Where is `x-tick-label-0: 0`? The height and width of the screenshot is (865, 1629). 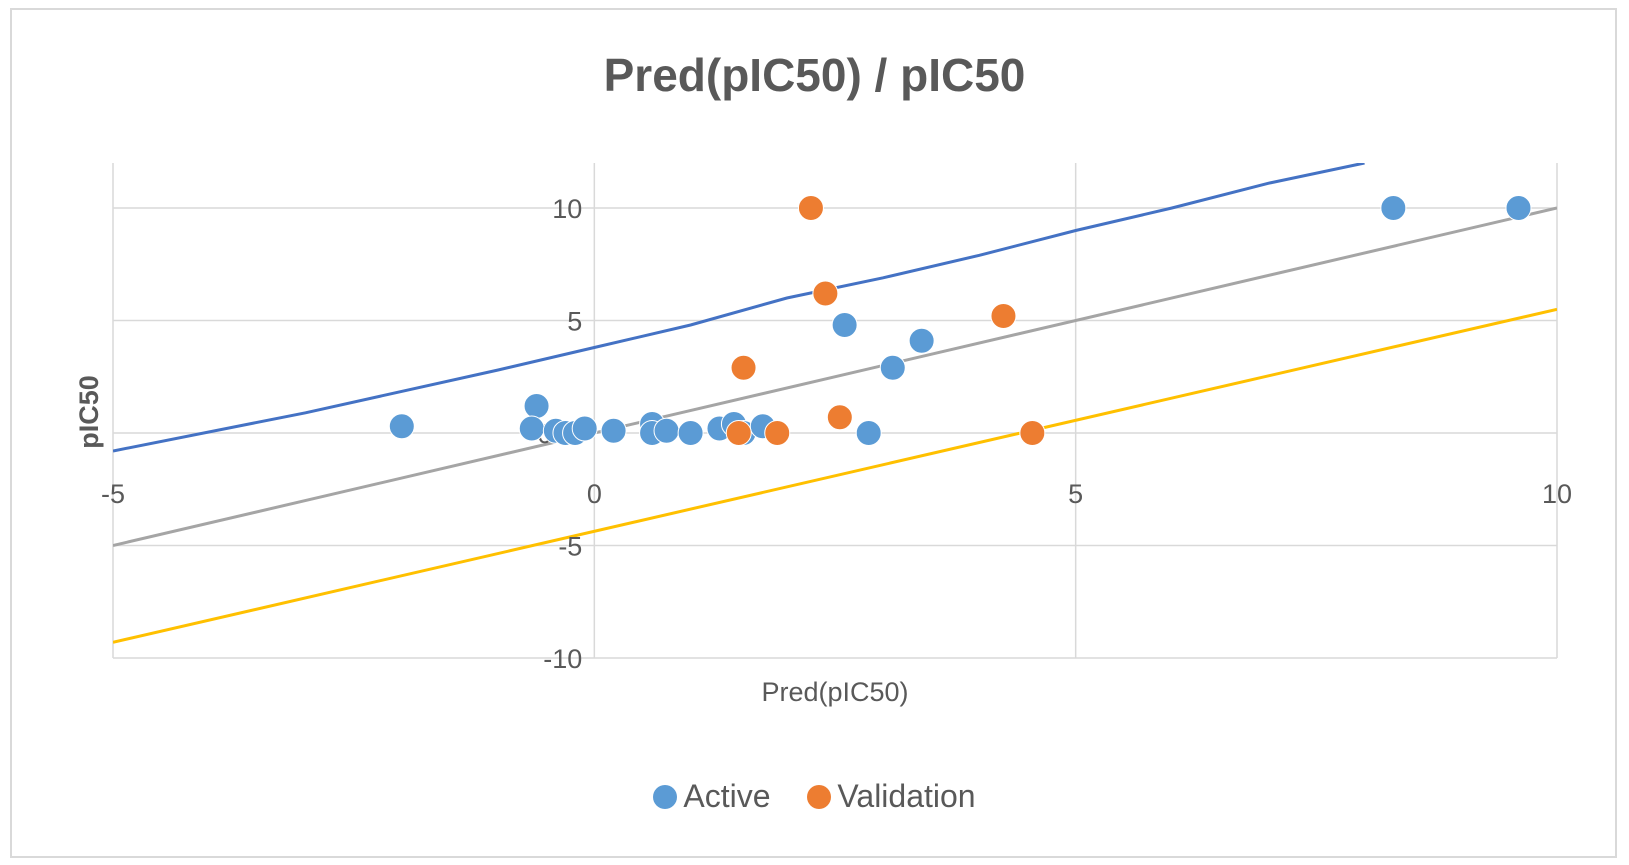 x-tick-label-0: 0 is located at coordinates (594, 494).